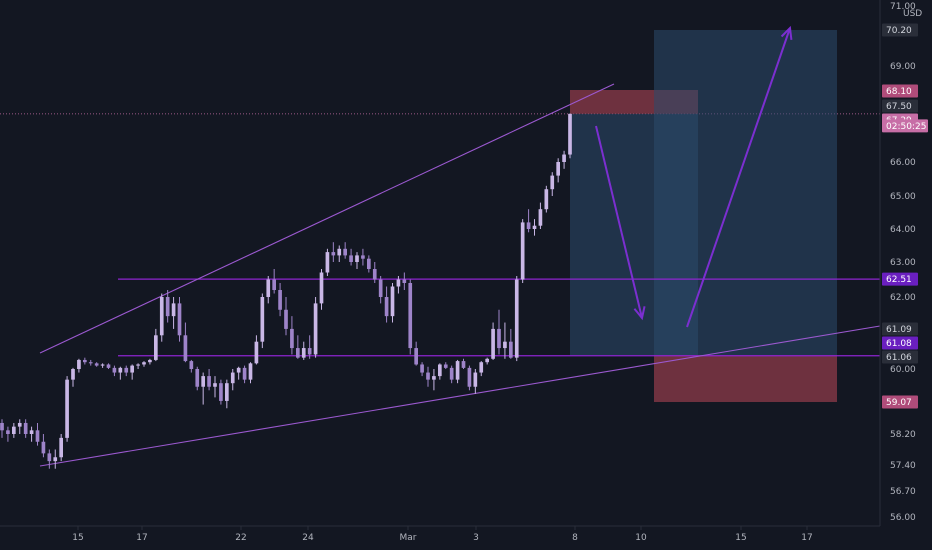 This screenshot has width=932, height=550. I want to click on long-stop-zone, so click(745, 378).